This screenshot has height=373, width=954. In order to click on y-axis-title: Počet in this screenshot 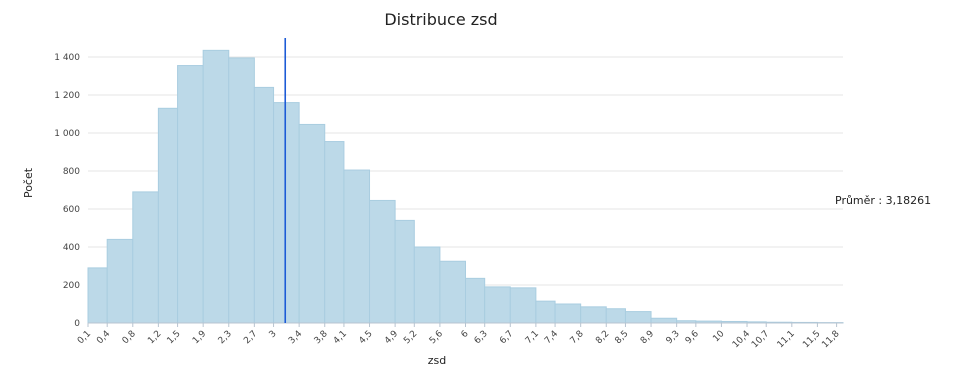, I will do `click(28, 182)`.